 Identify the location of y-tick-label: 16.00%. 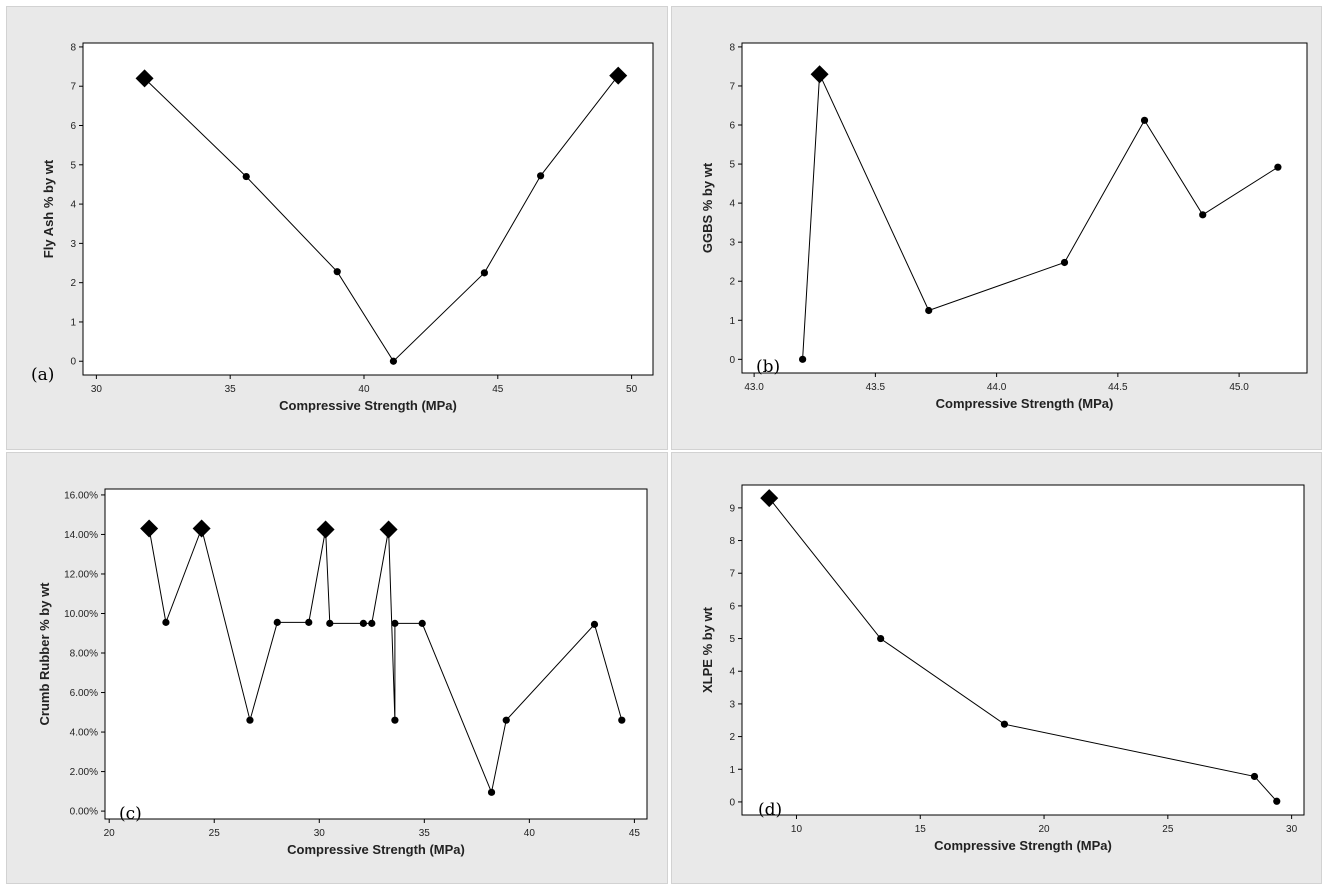
(81, 495).